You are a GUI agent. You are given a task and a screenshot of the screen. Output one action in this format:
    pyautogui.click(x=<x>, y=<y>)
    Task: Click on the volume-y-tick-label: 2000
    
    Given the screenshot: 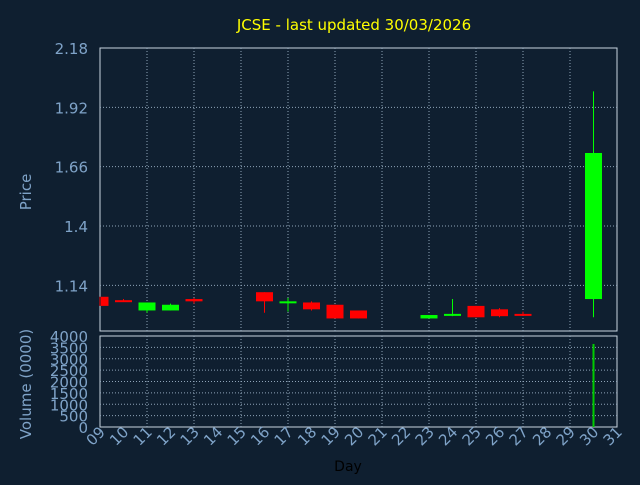 What is the action you would take?
    pyautogui.click(x=69, y=383)
    